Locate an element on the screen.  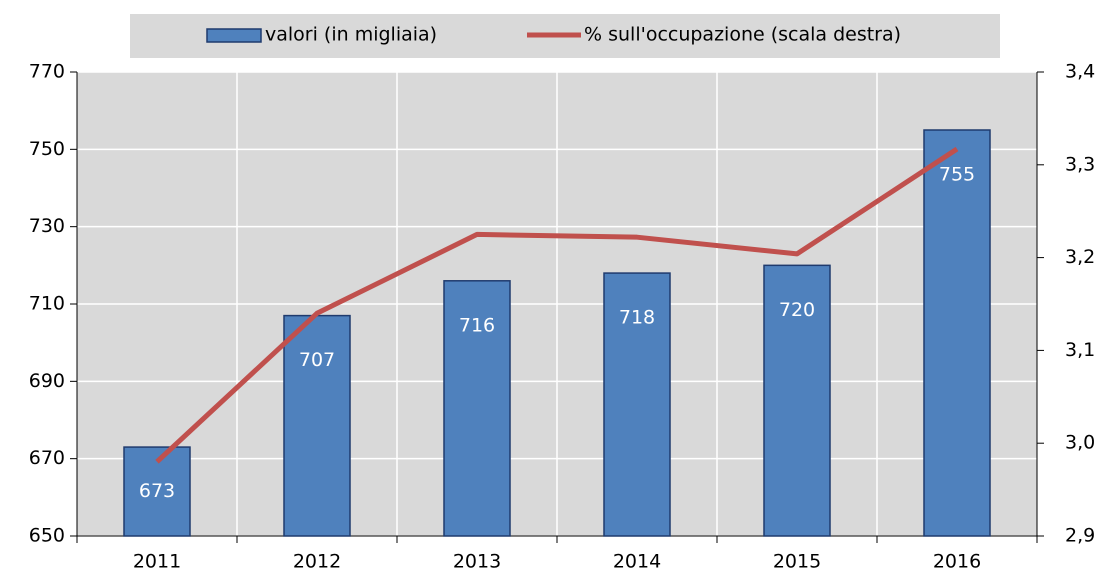
data-label: 720 is located at coordinates (797, 310).